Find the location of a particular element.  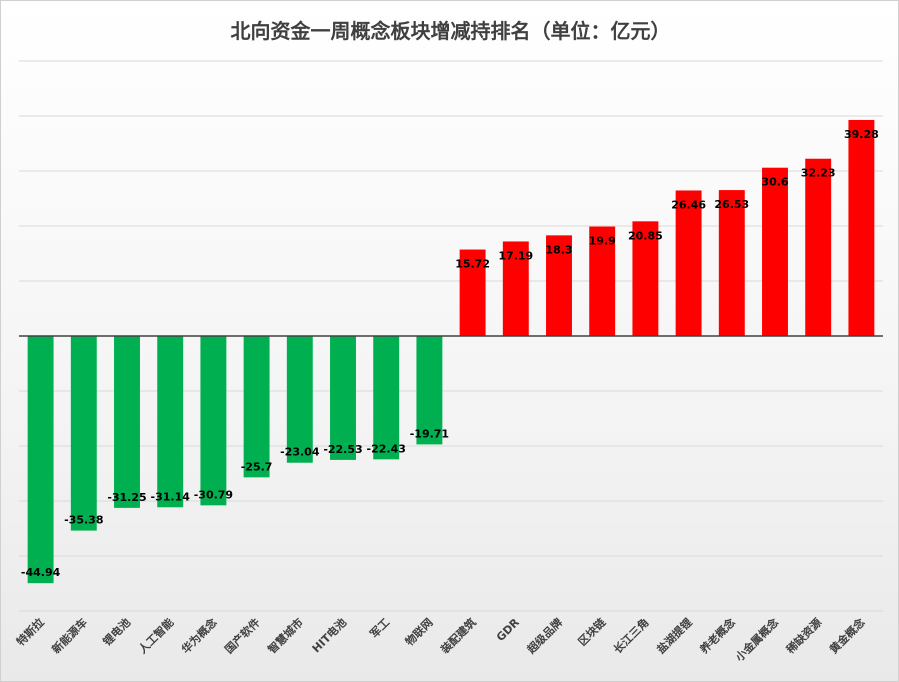

data-label: 17.19 is located at coordinates (515, 255).